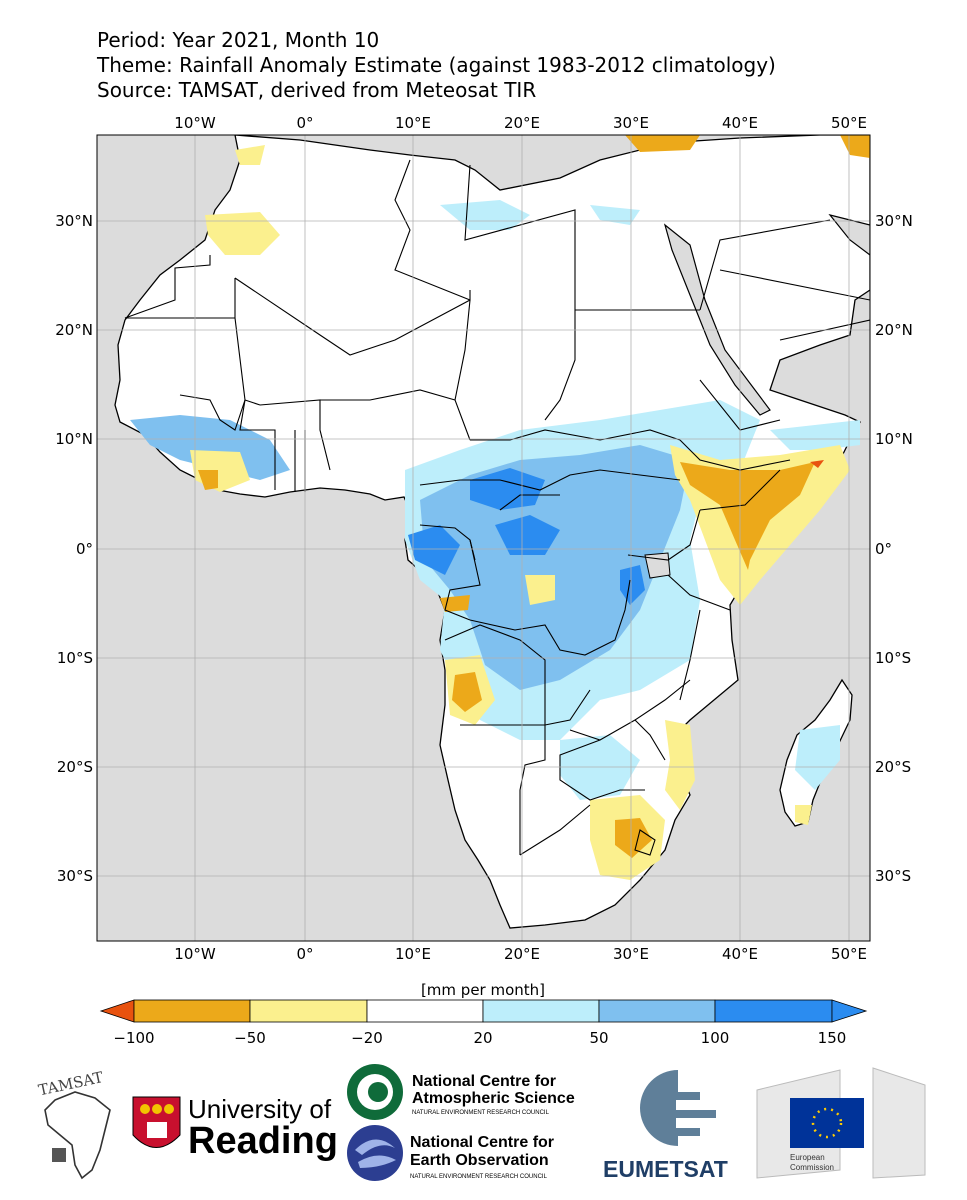 The image size is (967, 1200). I want to click on lat-tick-right: 30°N, so click(894, 221).